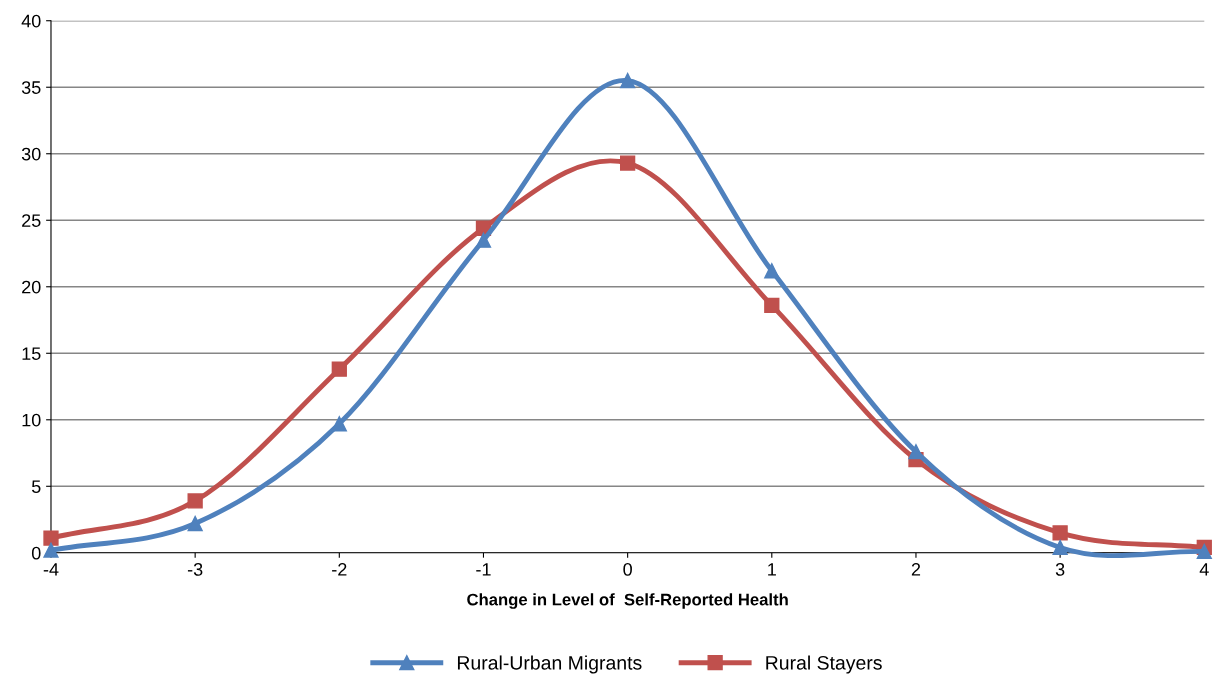  I want to click on x-tick-label: -1, so click(483, 569).